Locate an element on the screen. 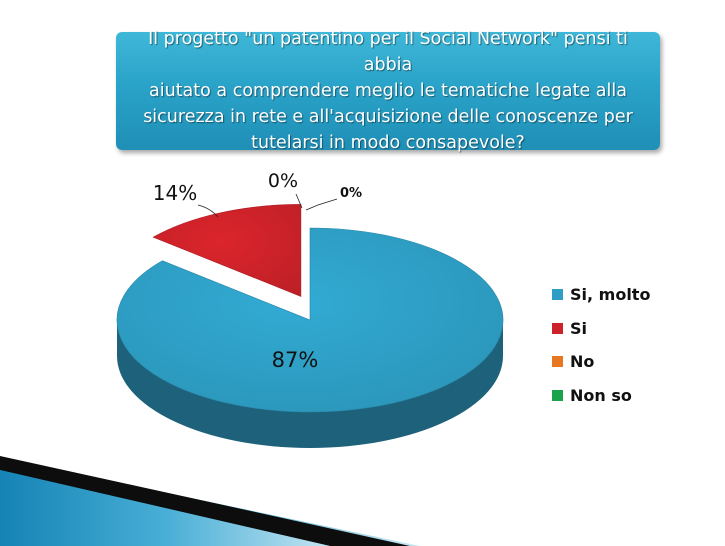 This screenshot has width=725, height=546. swoosh-dark-band is located at coordinates (205, 501).